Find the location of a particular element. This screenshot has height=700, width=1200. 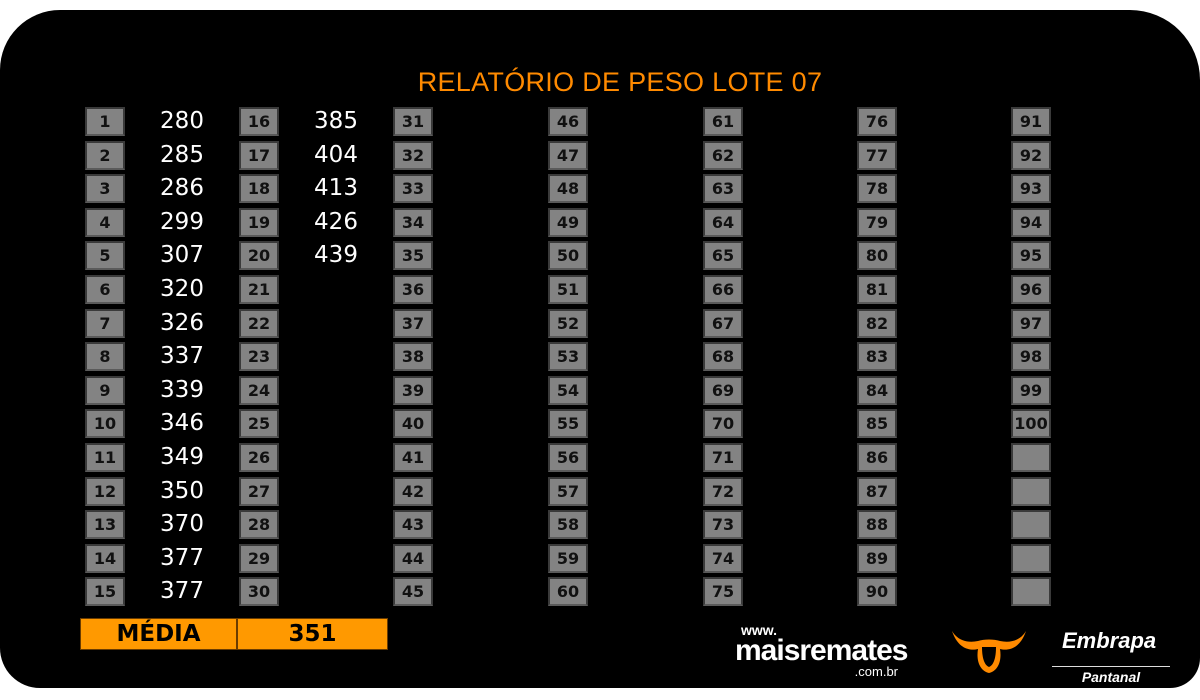

animal-number-cell: 26 is located at coordinates (259, 457).